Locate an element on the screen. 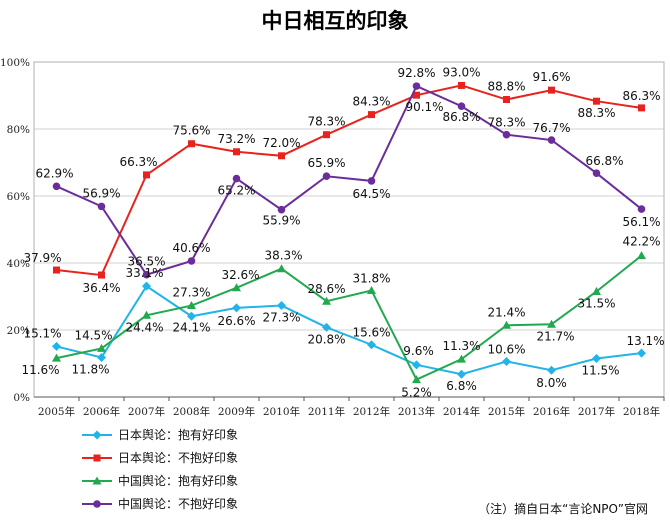 Image resolution: width=670 pixels, height=522 pixels. data-label: 5.2% is located at coordinates (416, 393).